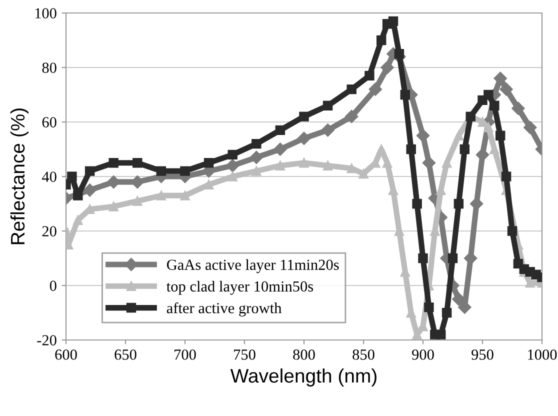  Describe the element at coordinates (240, 287) in the screenshot. I see `legend-label: top clad layer 10min50s` at that location.